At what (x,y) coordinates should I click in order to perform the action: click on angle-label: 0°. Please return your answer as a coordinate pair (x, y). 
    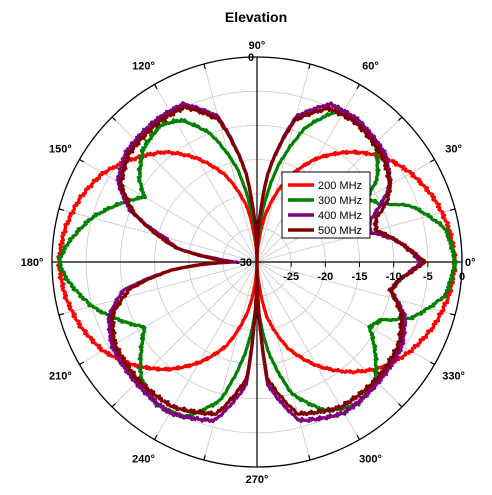
    Looking at the image, I should click on (470, 263).